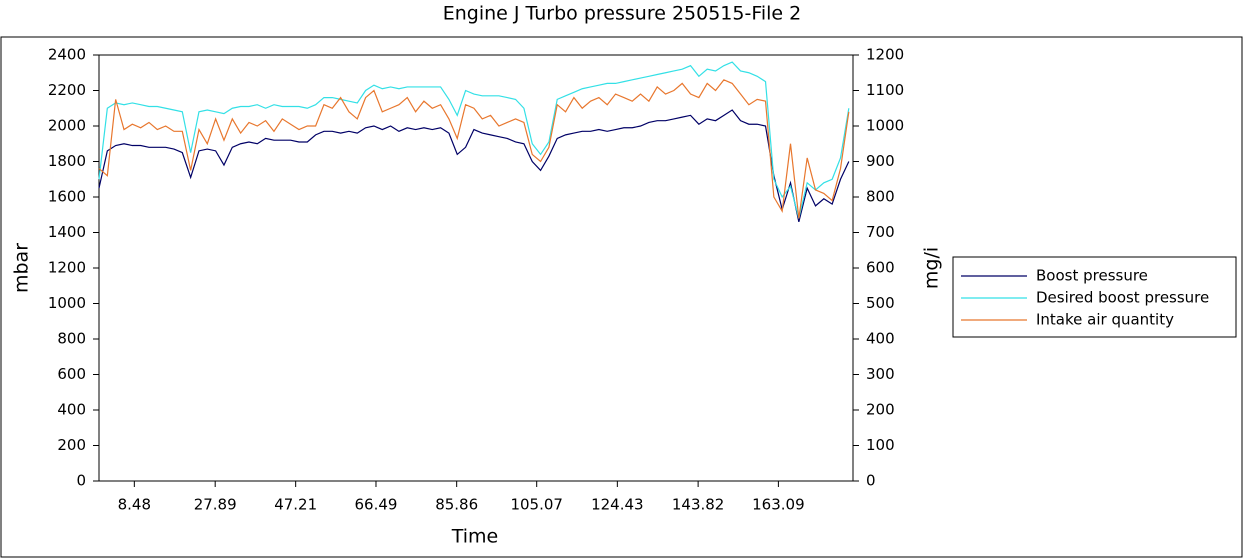  I want to click on y2-tick-label: 400, so click(880, 339).